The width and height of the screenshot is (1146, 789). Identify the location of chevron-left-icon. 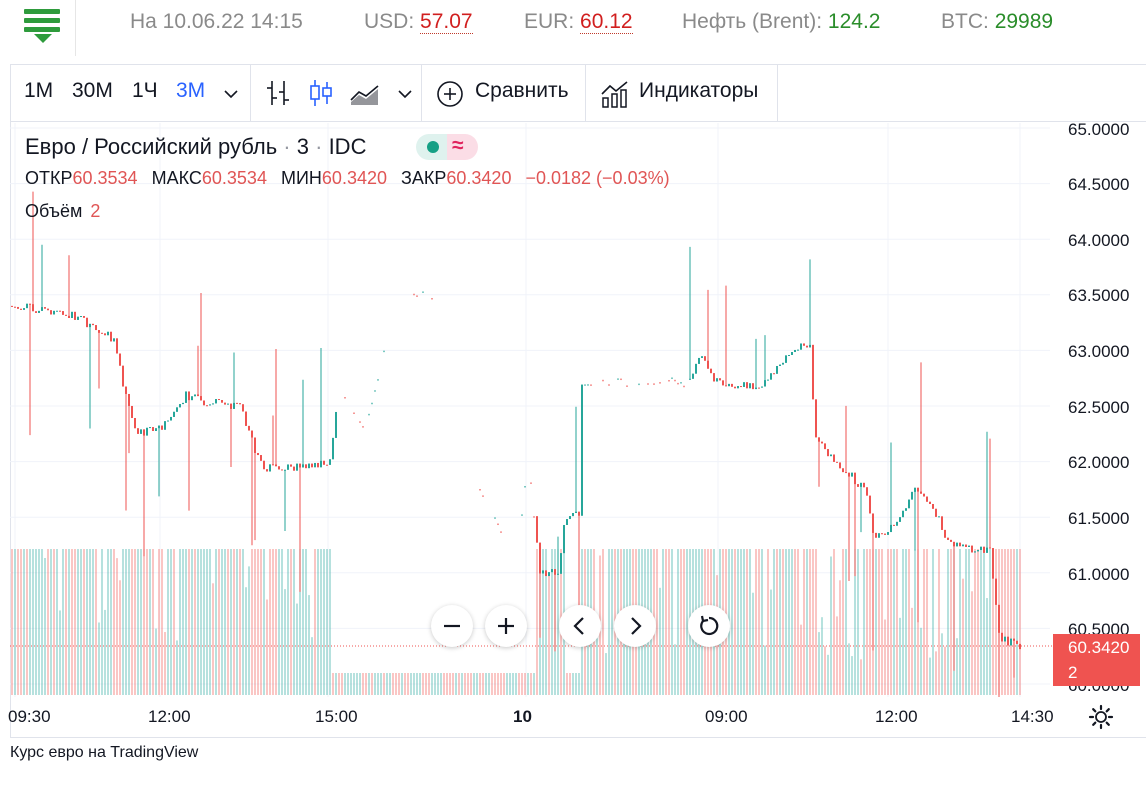
(578, 626).